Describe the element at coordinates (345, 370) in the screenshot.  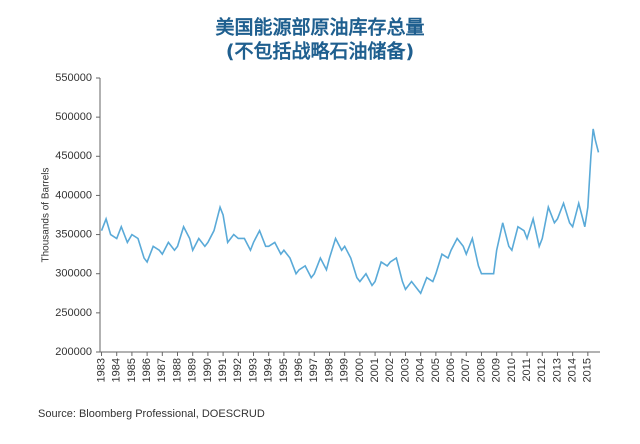
I see `x-tick-label: 1999` at that location.